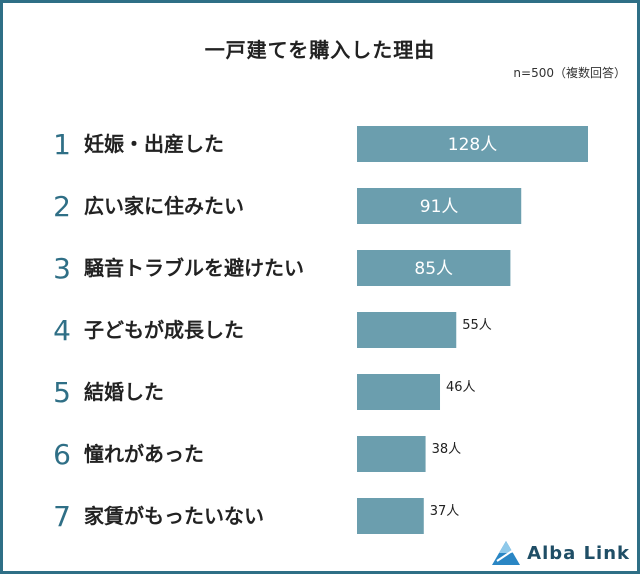 The width and height of the screenshot is (640, 574). Describe the element at coordinates (62, 392) in the screenshot. I see `rank-number: 5` at that location.